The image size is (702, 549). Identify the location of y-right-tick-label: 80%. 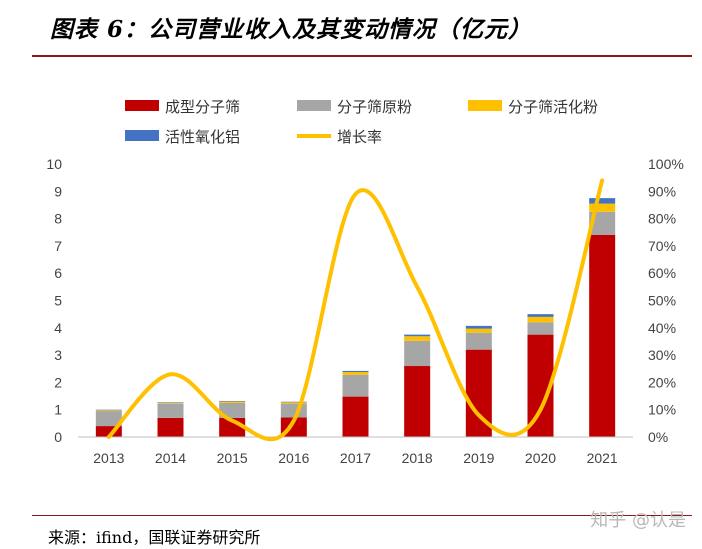
(662, 219).